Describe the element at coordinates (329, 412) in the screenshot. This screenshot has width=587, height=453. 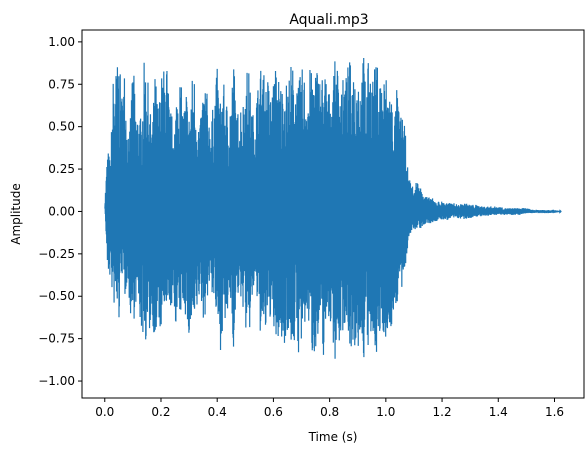
I see `x-tick-label: 0.8` at that location.